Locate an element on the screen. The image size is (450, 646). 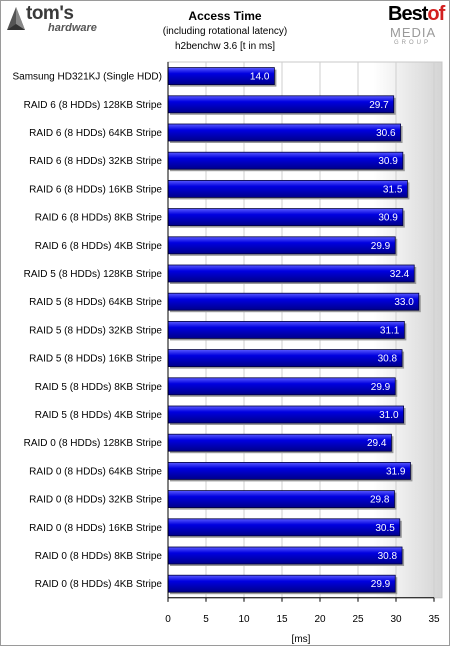
bar-value-label: 29.4 is located at coordinates (377, 443).